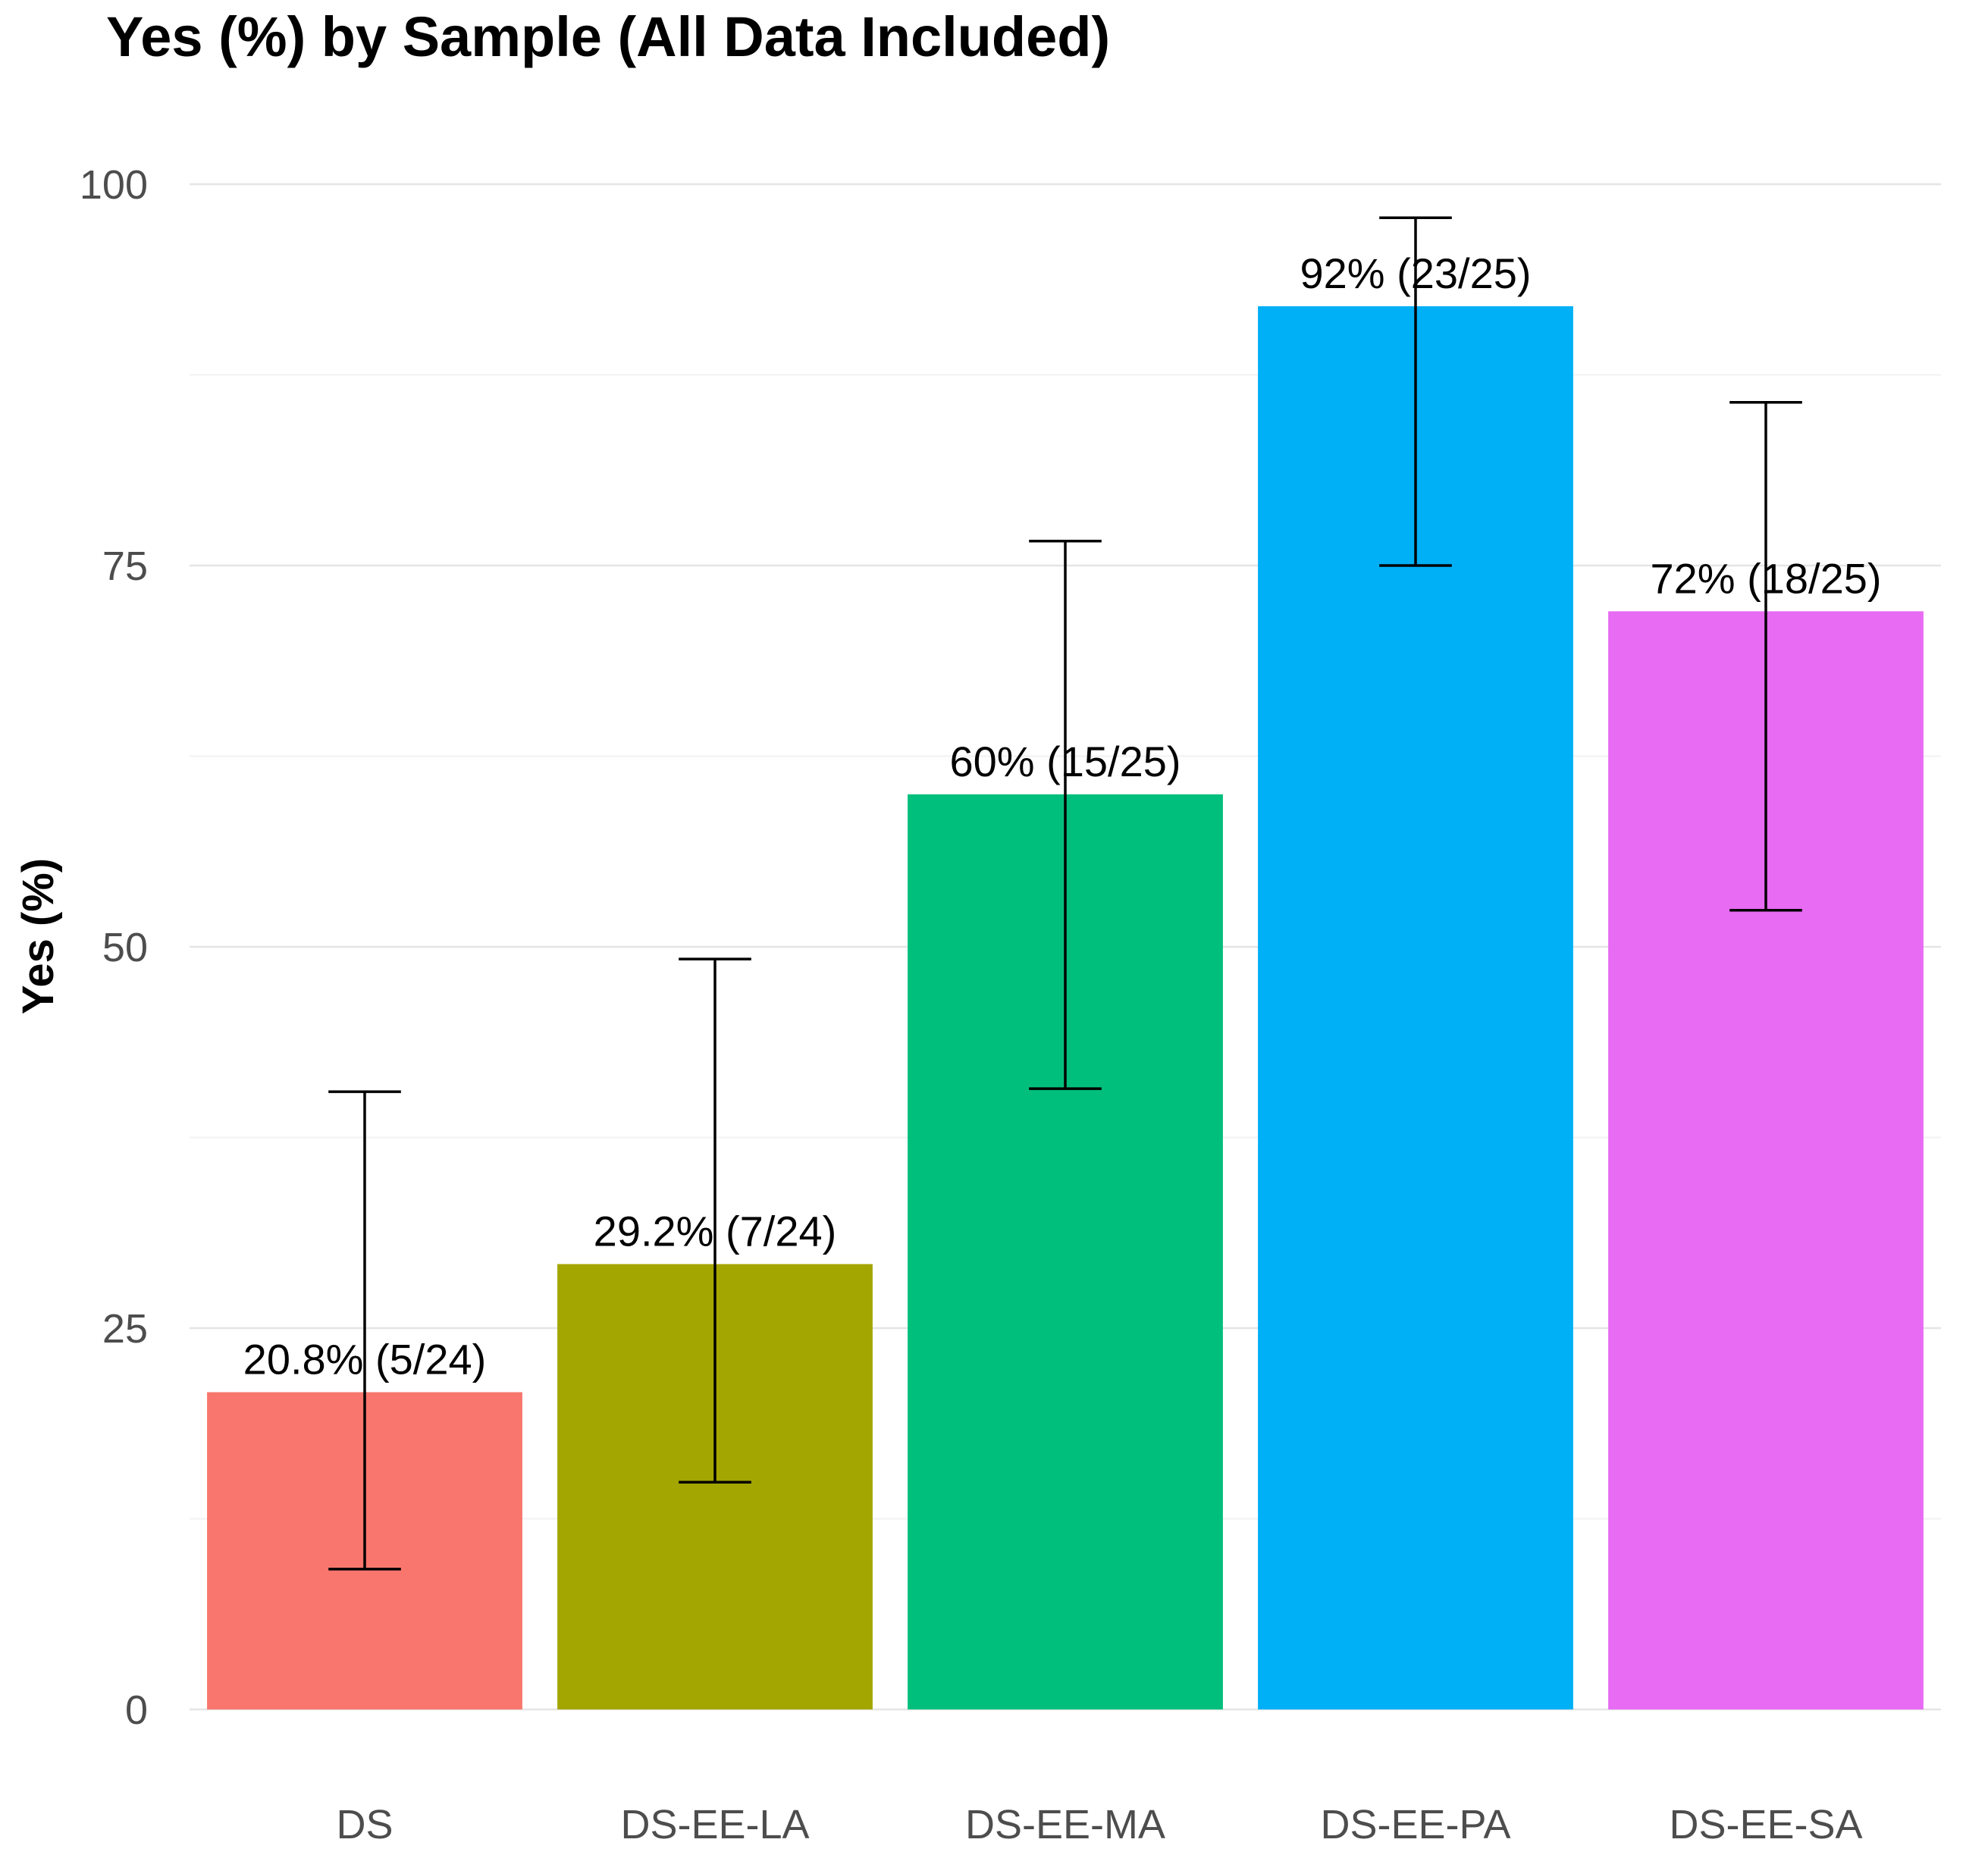  What do you see at coordinates (125, 947) in the screenshot?
I see `y-tick-label-50: 50` at bounding box center [125, 947].